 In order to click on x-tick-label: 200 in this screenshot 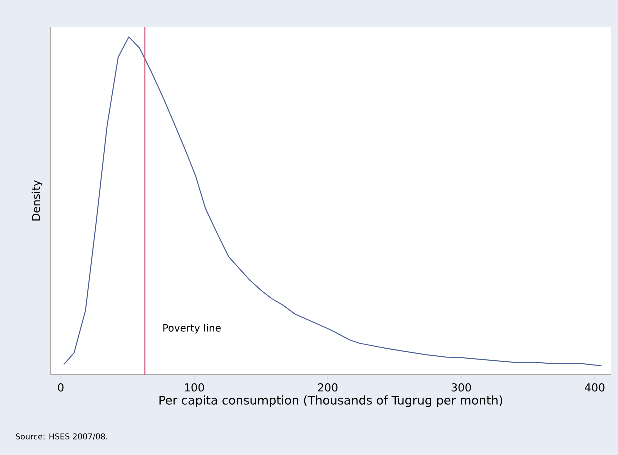, I will do `click(328, 388)`.